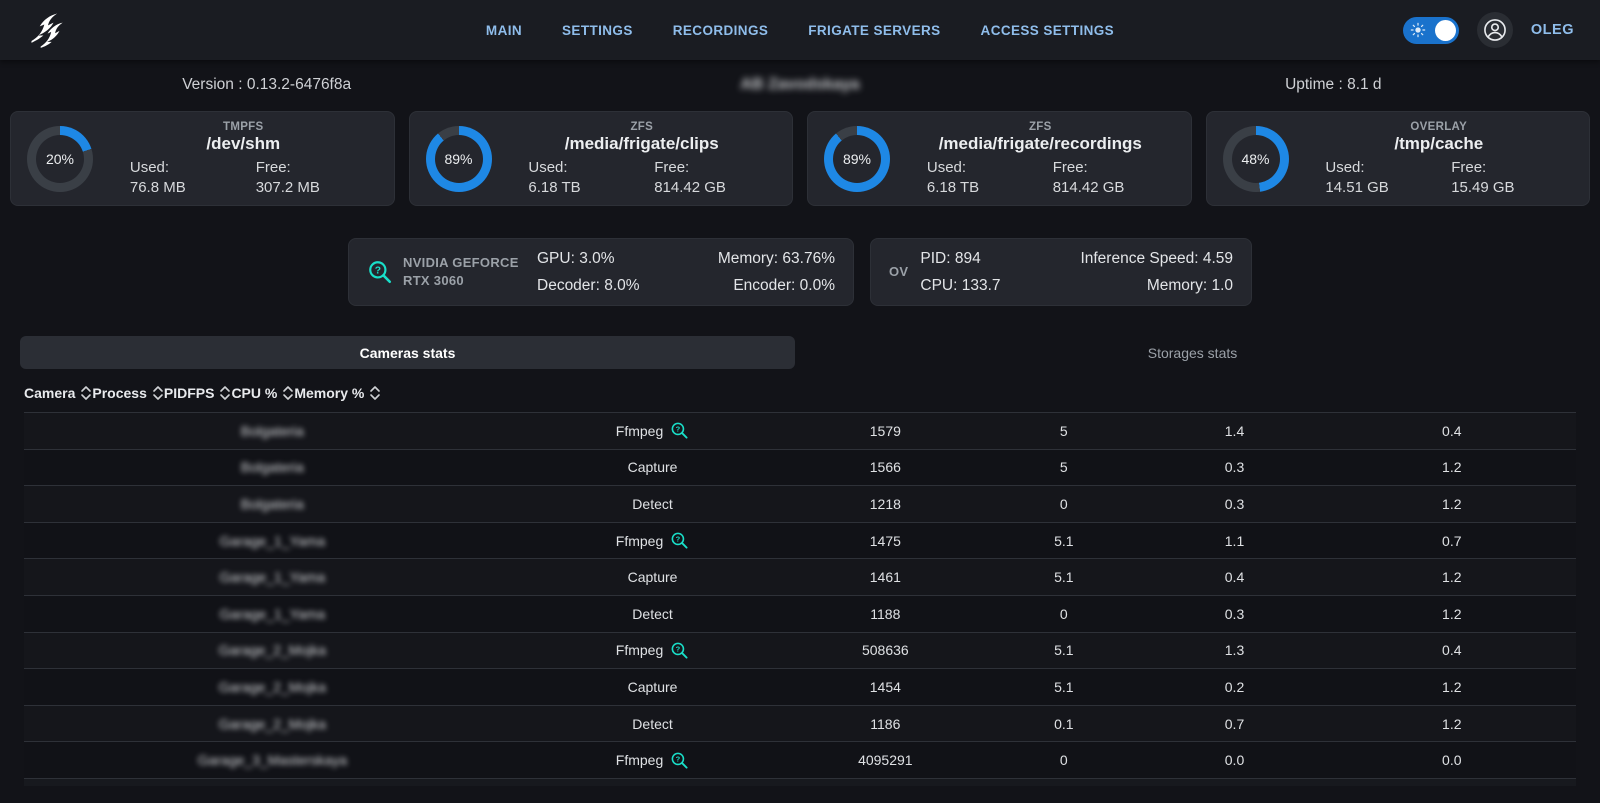 The width and height of the screenshot is (1600, 803). What do you see at coordinates (1156, 258) in the screenshot?
I see `detector-inference-speed: Inference Speed: 4.59` at bounding box center [1156, 258].